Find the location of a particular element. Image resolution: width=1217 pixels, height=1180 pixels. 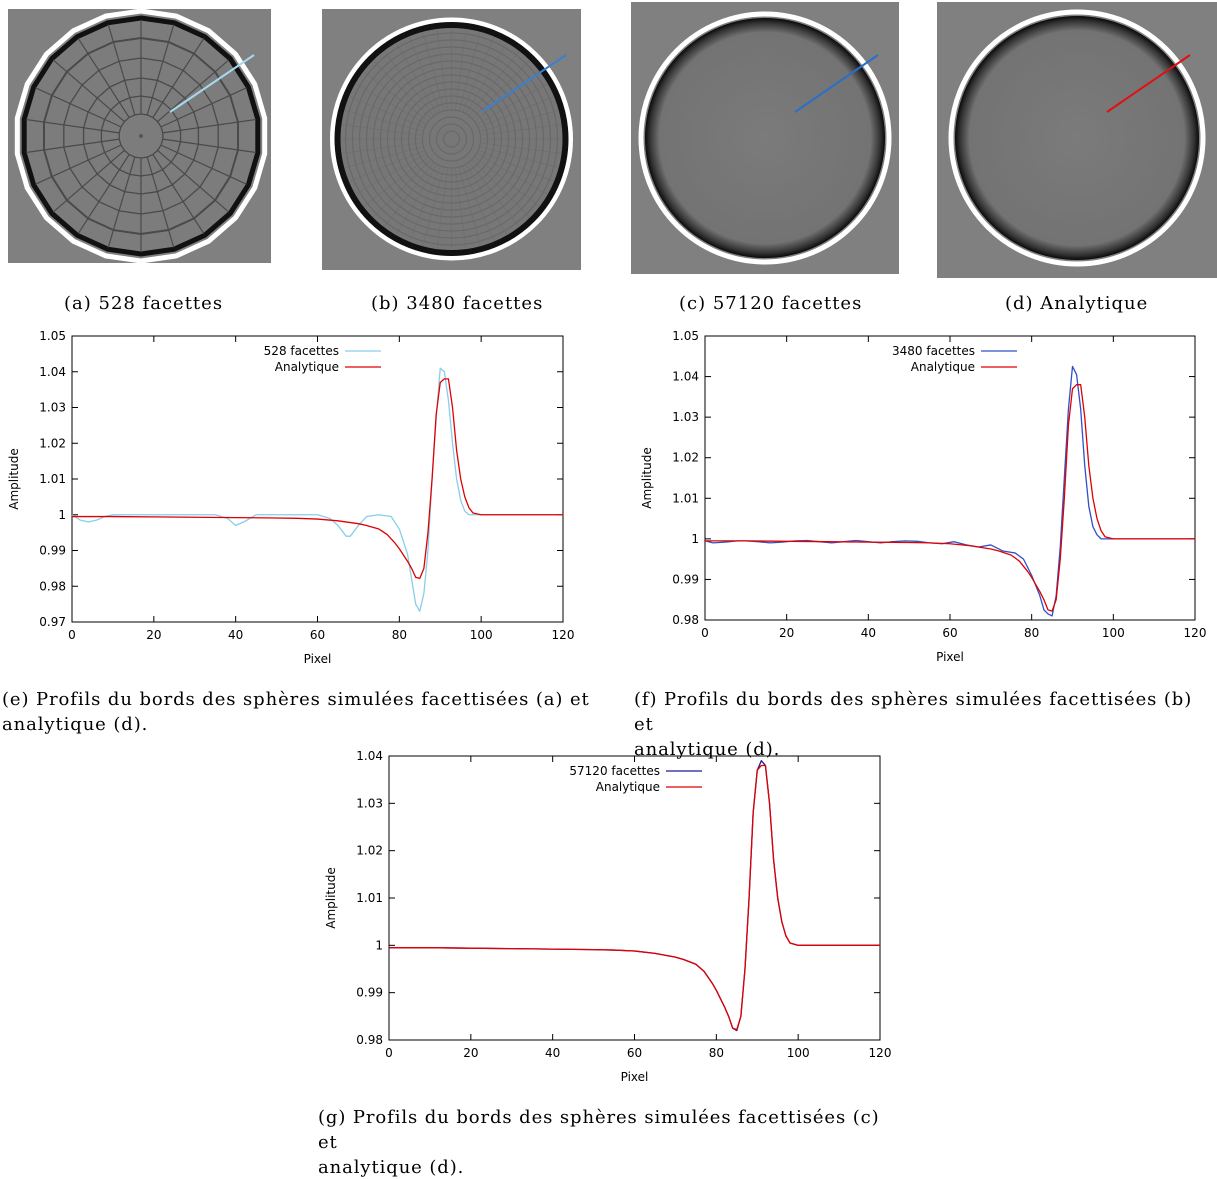

chart-f-xtick-label: 20 is located at coordinates (786, 633).